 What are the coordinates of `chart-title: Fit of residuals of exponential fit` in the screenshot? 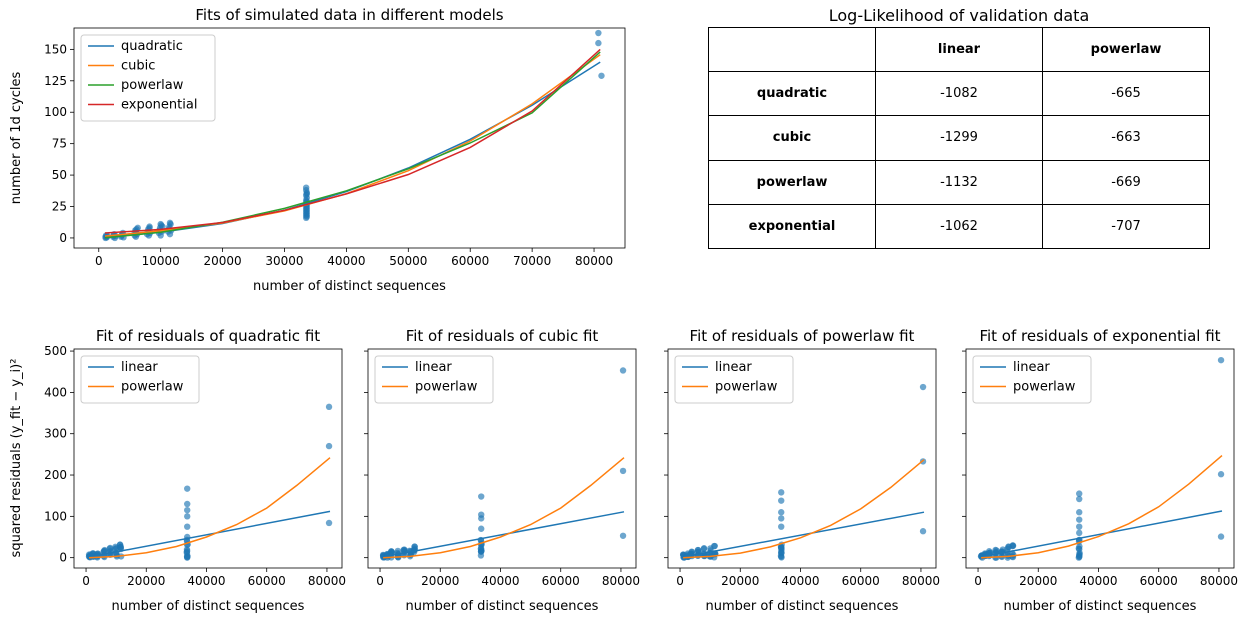 It's located at (1099, 336).